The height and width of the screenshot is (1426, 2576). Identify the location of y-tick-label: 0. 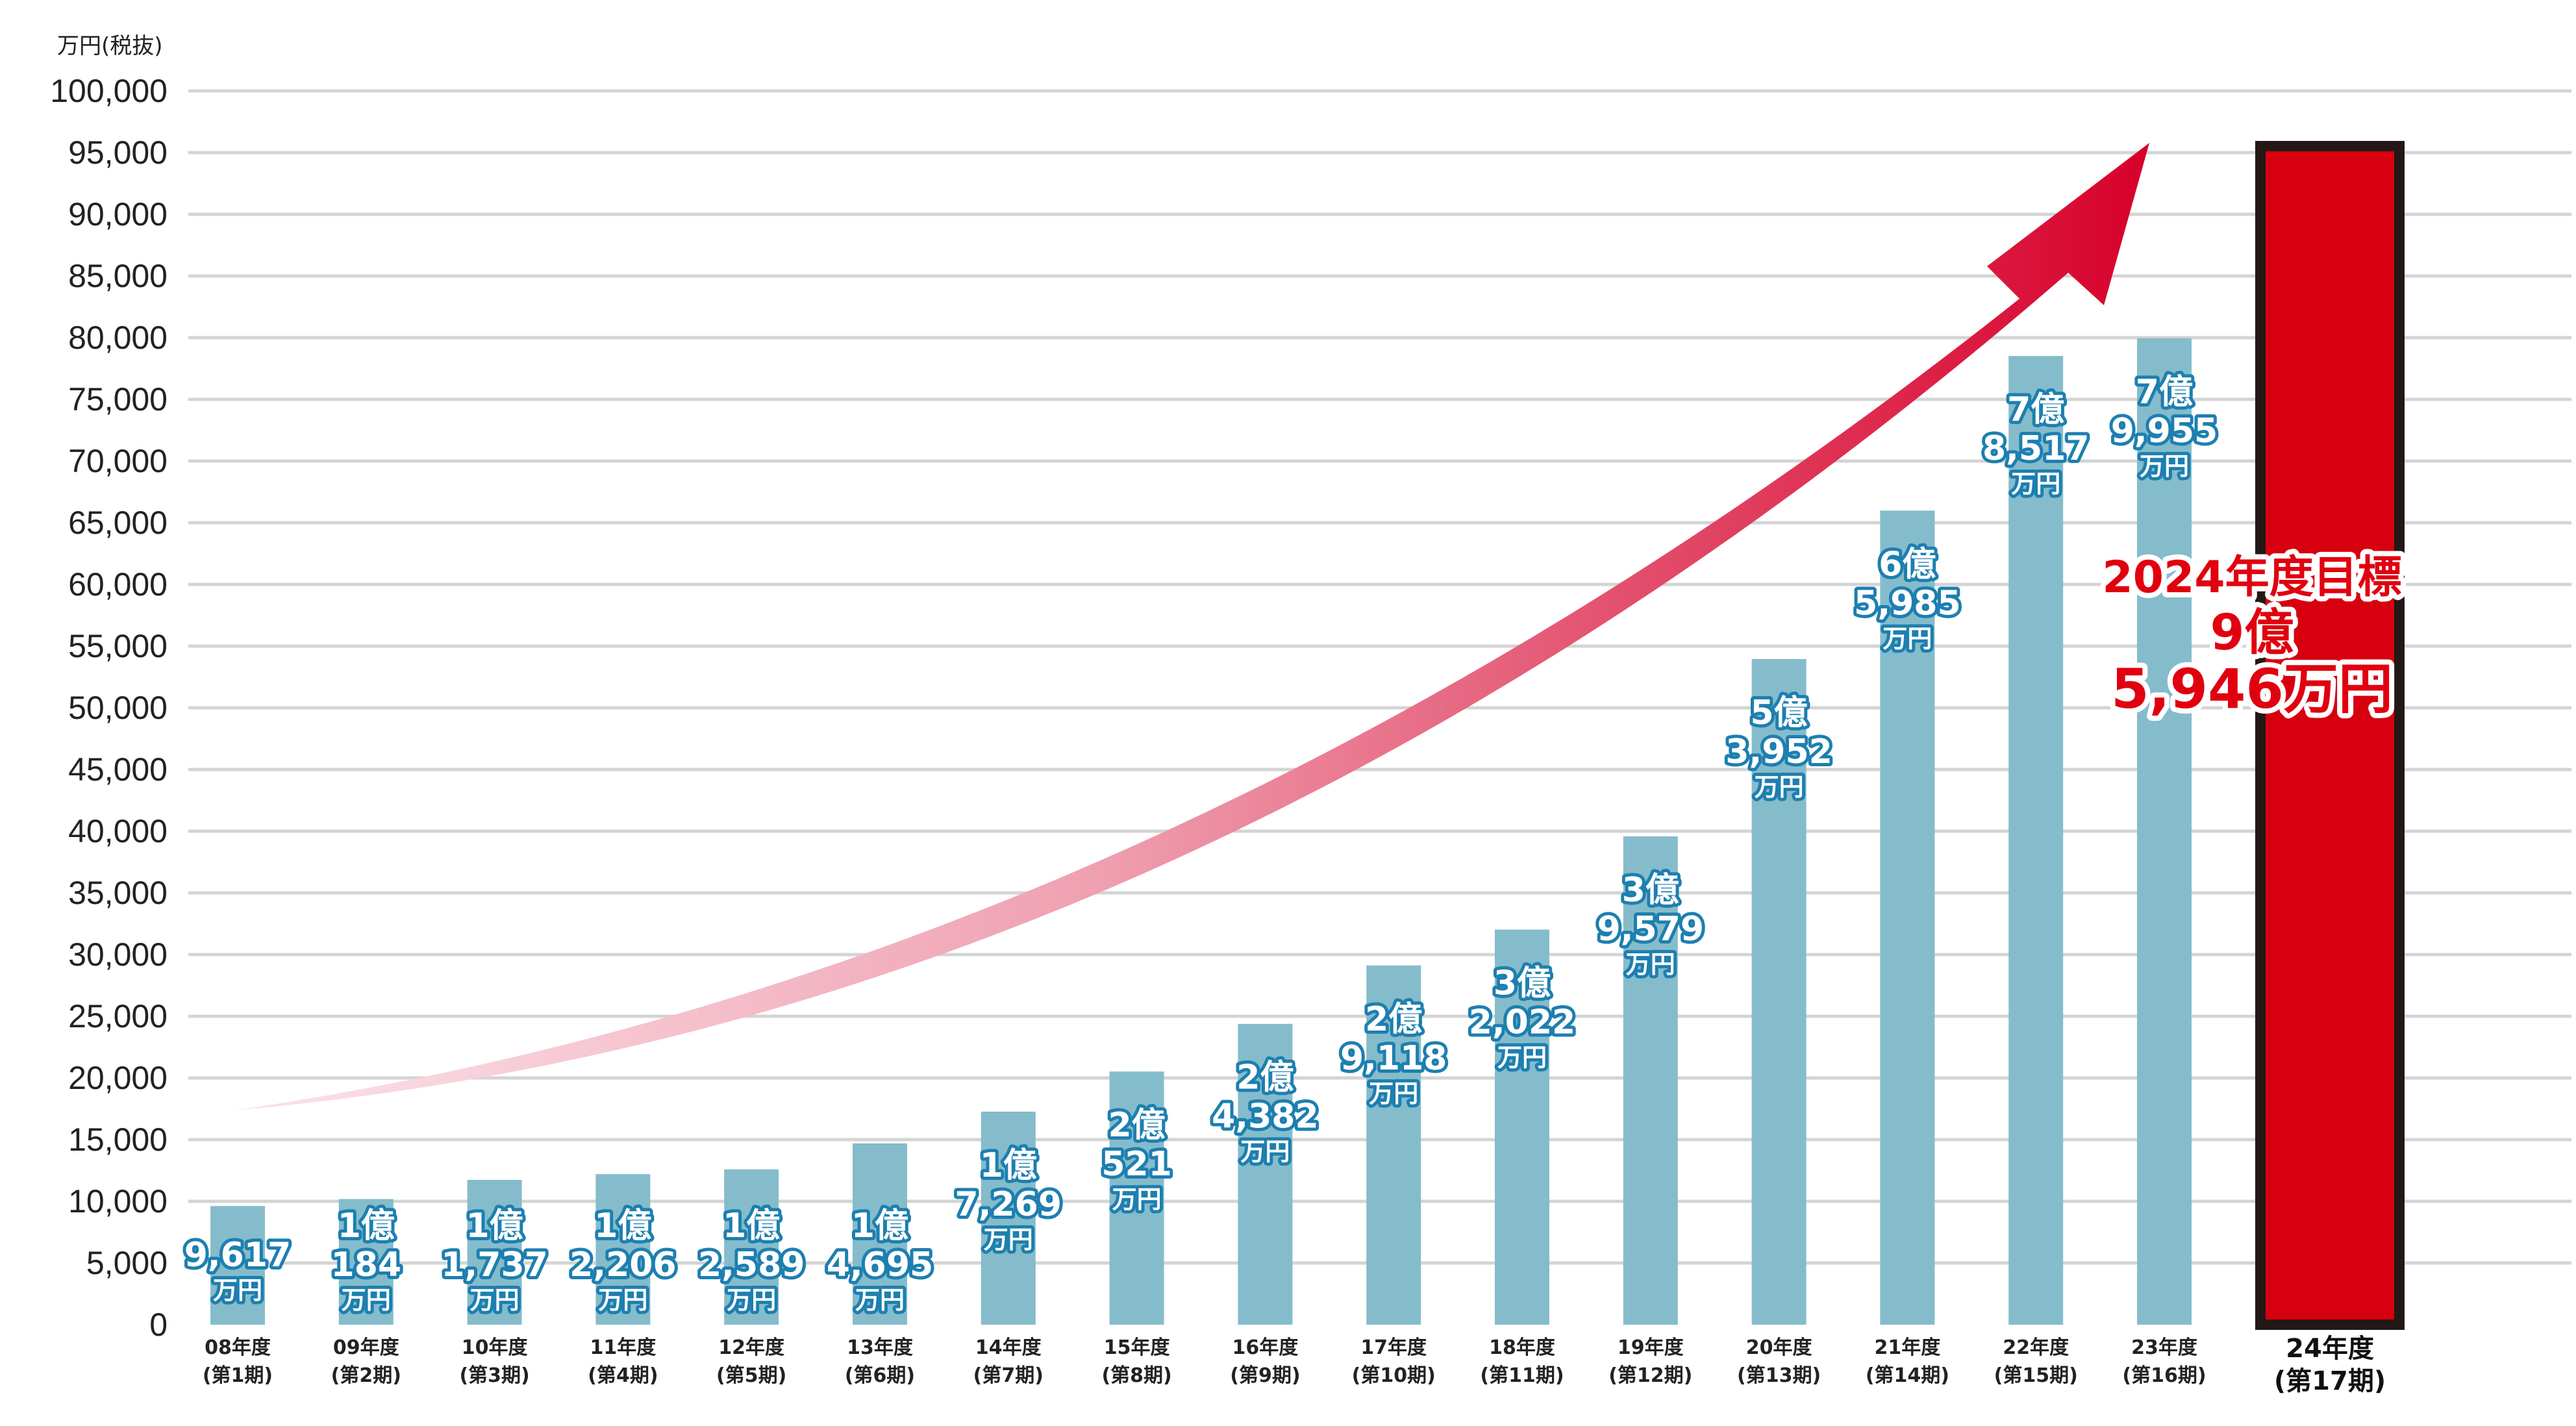
(158, 1325).